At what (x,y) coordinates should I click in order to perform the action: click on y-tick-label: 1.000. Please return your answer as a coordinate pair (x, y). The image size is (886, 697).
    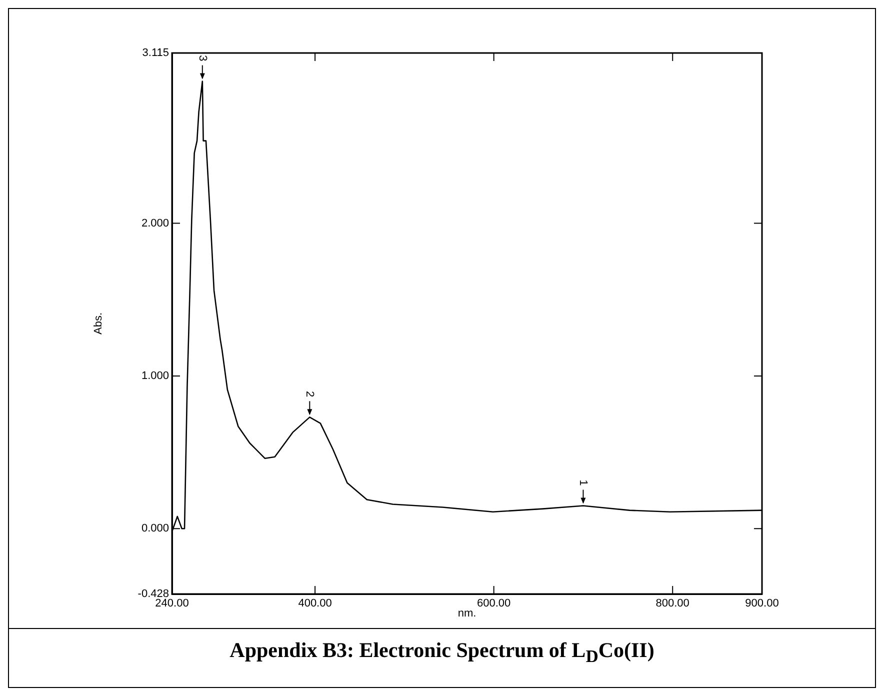
    Looking at the image, I should click on (155, 376).